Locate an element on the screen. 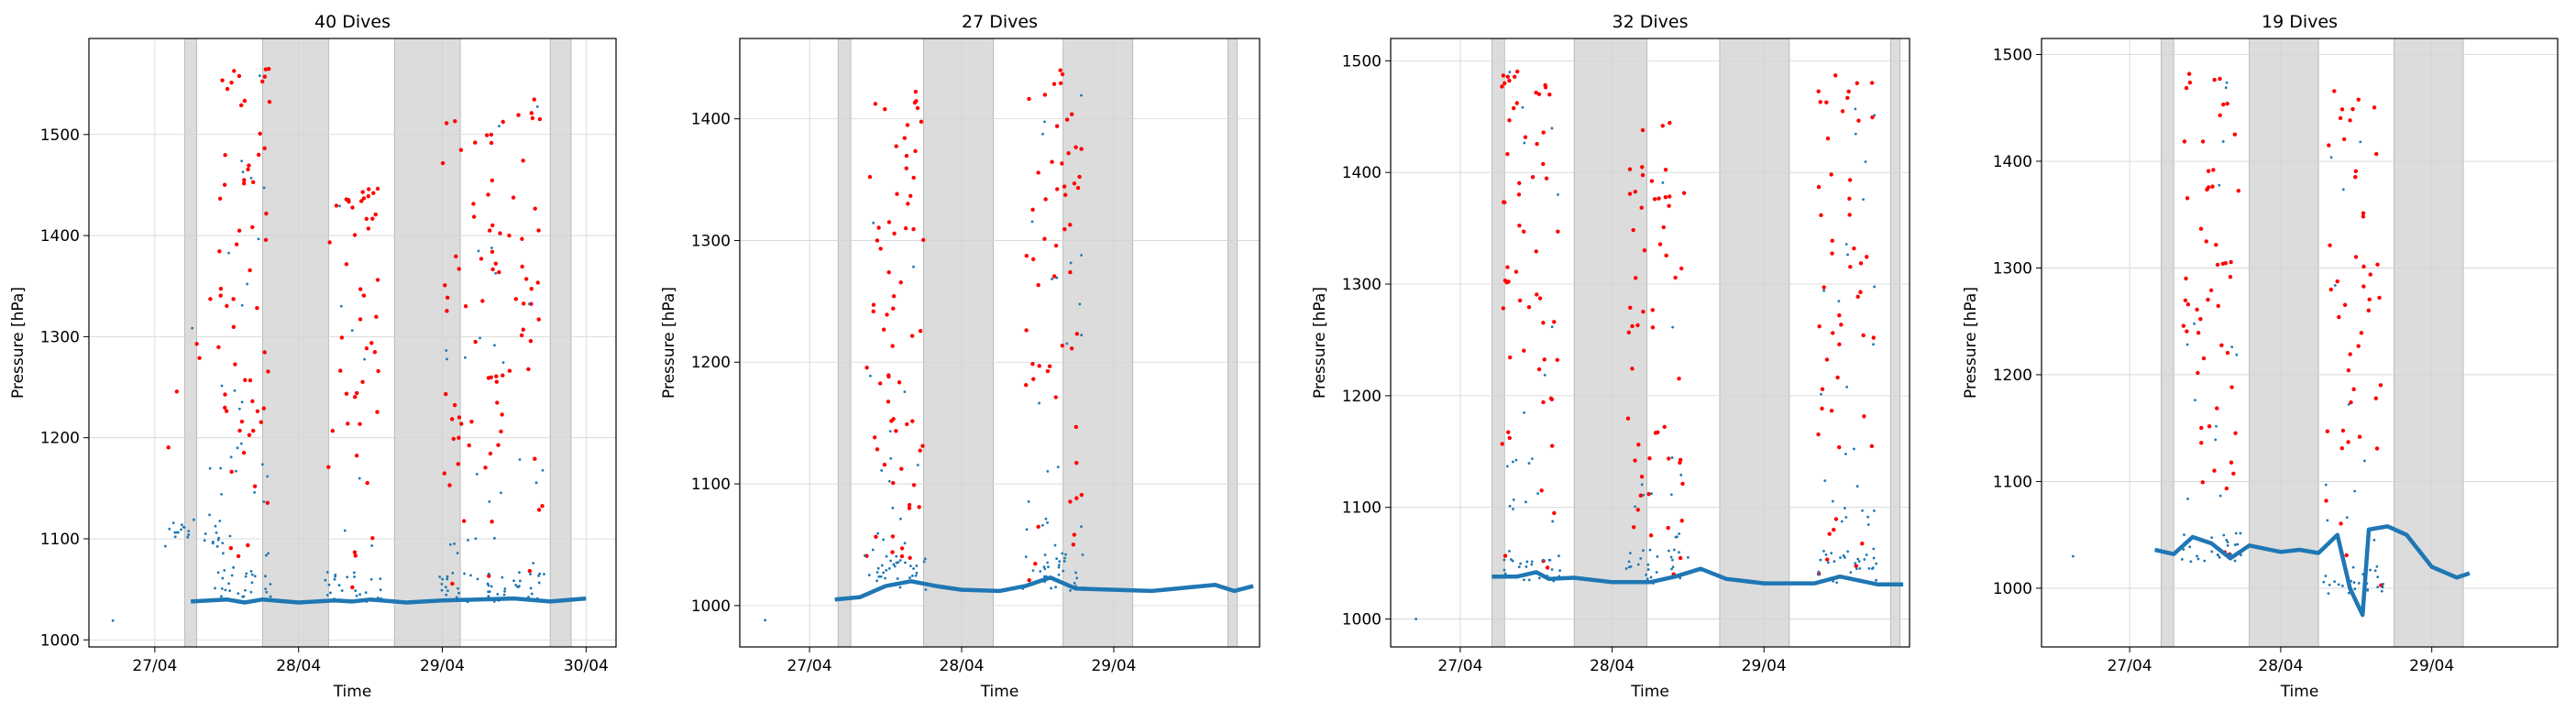 This screenshot has width=2576, height=712. y-tick-label: 1300 is located at coordinates (2012, 268).